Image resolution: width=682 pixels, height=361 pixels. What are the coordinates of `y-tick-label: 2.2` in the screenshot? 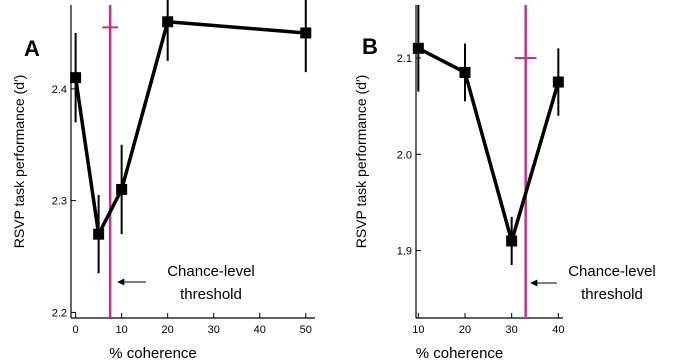 It's located at (59, 313).